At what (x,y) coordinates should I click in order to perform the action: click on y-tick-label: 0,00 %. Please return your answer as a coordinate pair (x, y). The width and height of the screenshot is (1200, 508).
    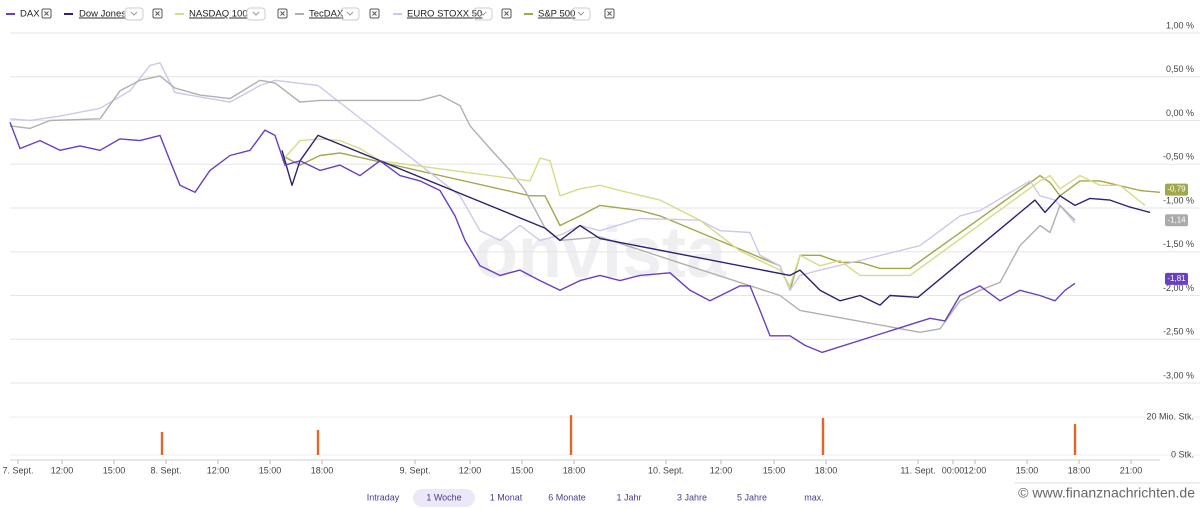
    Looking at the image, I should click on (1180, 113).